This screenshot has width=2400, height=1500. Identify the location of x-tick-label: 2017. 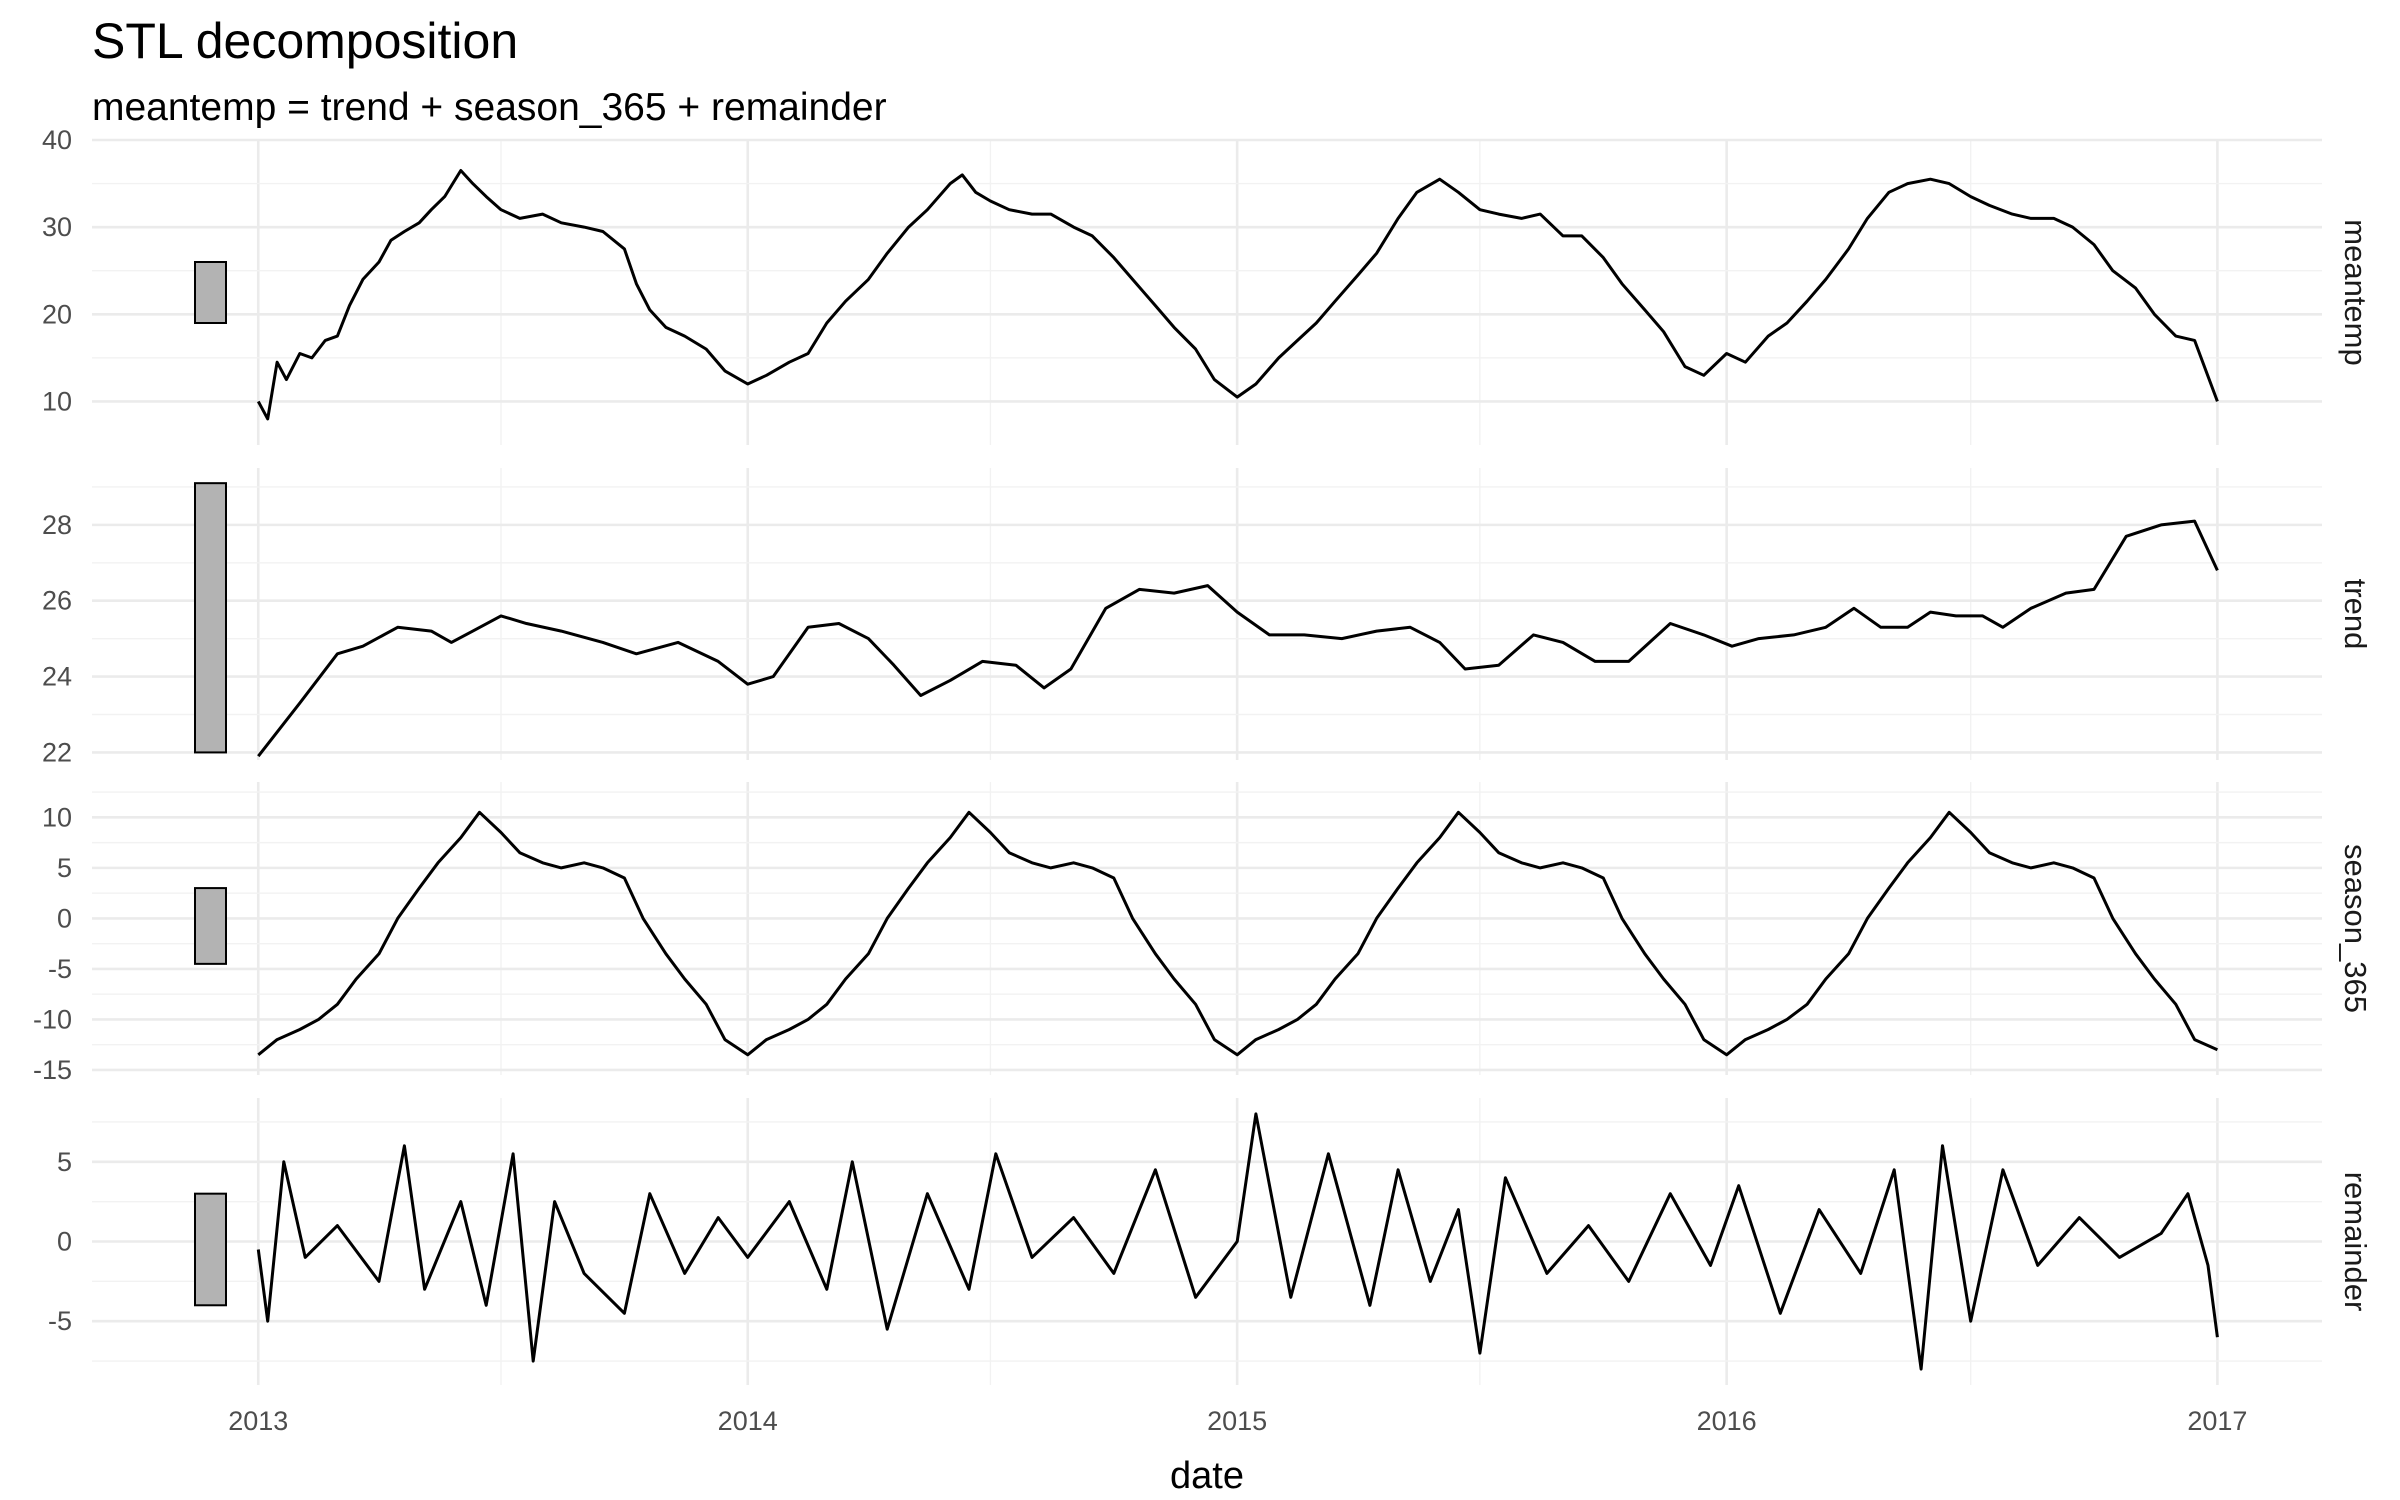
(2217, 1421).